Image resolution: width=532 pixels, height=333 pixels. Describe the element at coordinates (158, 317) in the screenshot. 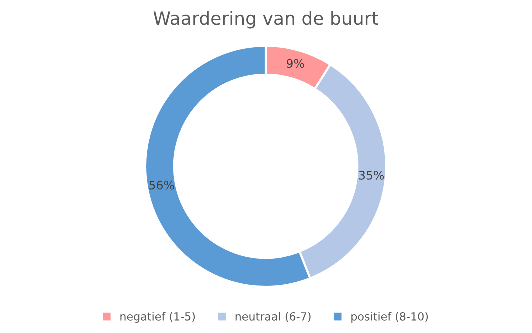

I see `legend-label: negatief (1-5)` at that location.